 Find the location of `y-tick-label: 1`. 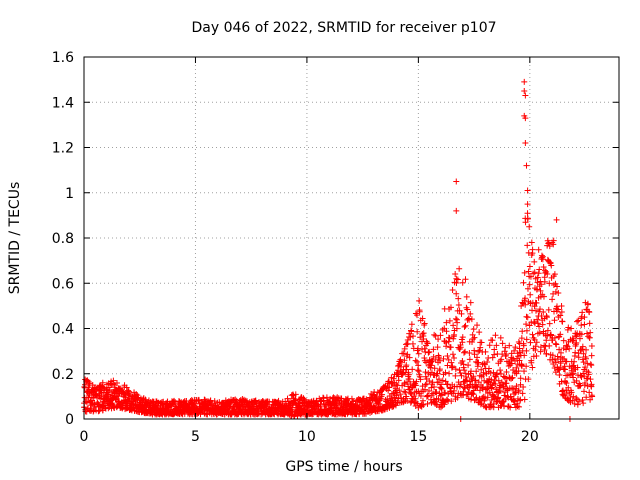

y-tick-label: 1 is located at coordinates (69, 194).